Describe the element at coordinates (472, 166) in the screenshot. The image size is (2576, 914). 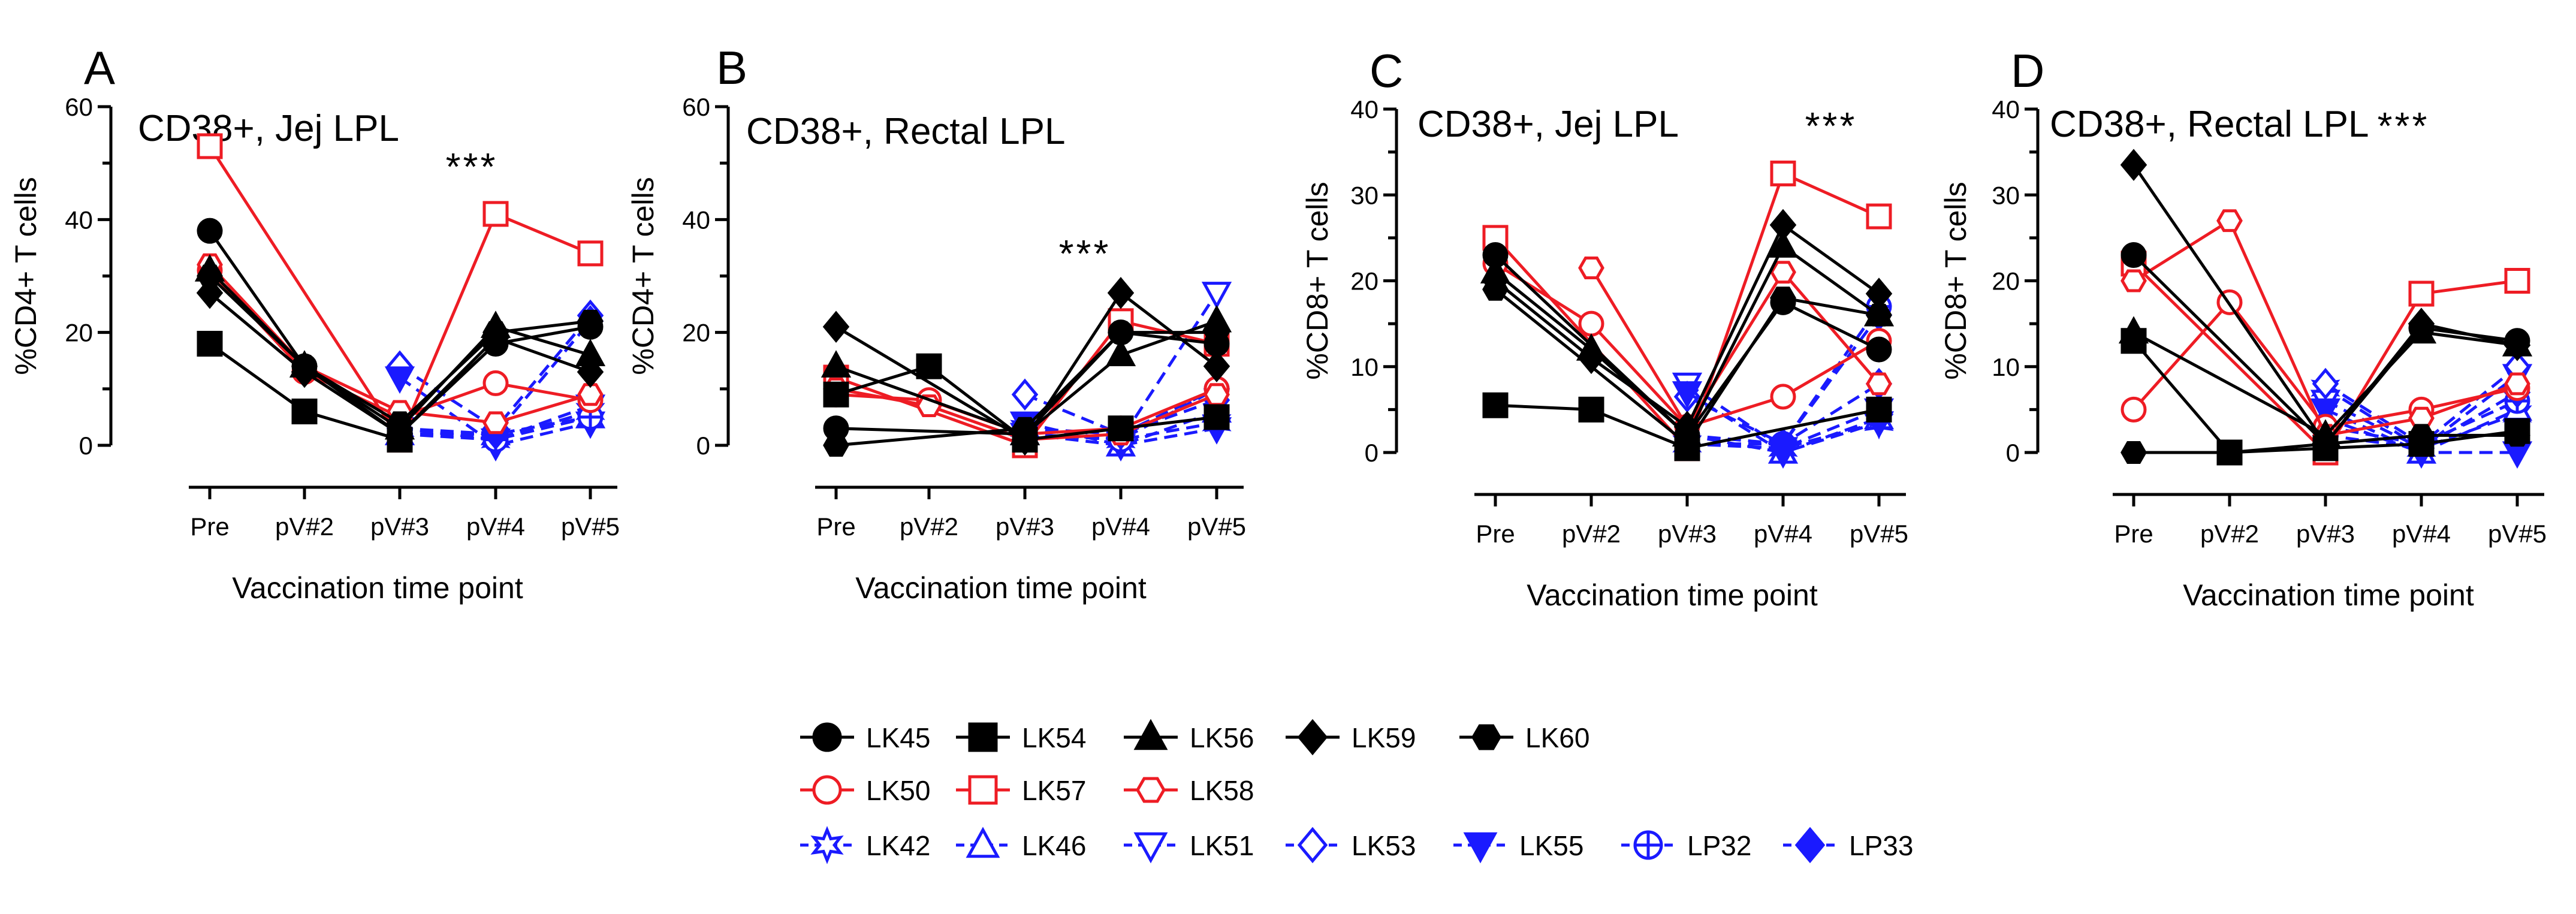
I see `significance-stars: ***` at that location.